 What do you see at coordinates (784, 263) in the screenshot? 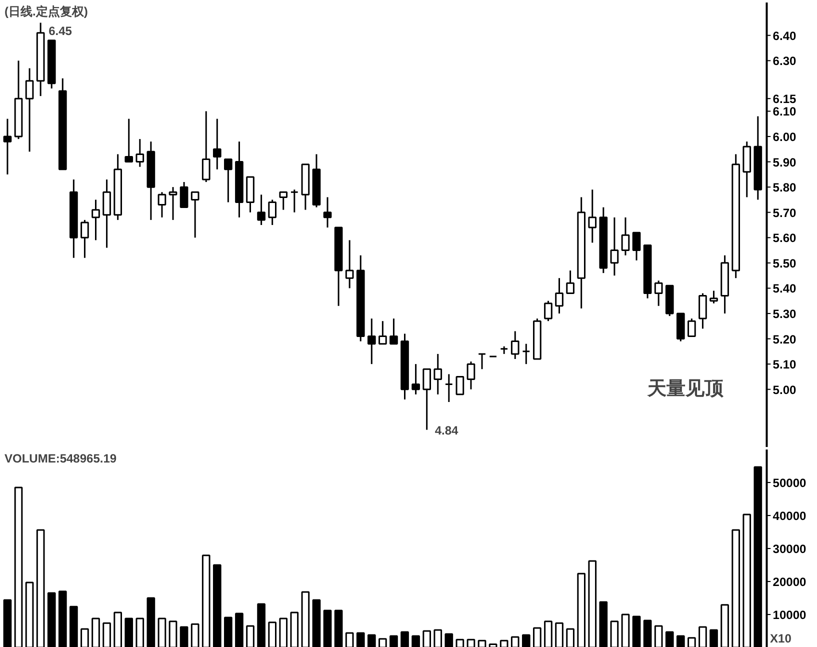
I see `y-tick-label: 5.50` at bounding box center [784, 263].